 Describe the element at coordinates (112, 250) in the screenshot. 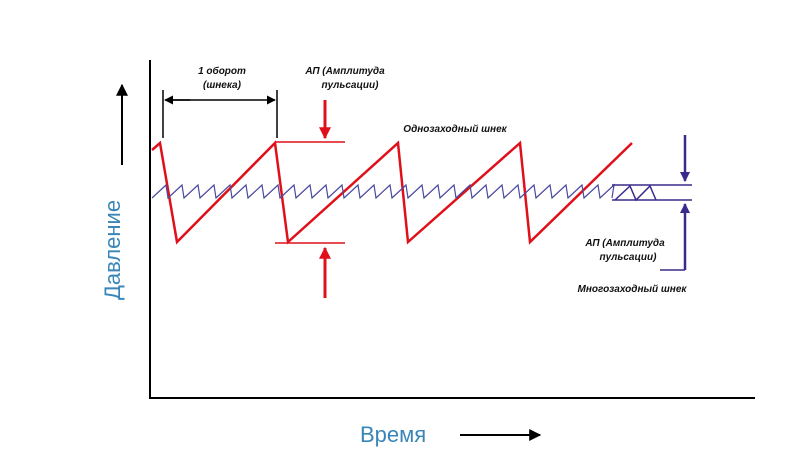

I see `y-axis-label: Давление` at that location.